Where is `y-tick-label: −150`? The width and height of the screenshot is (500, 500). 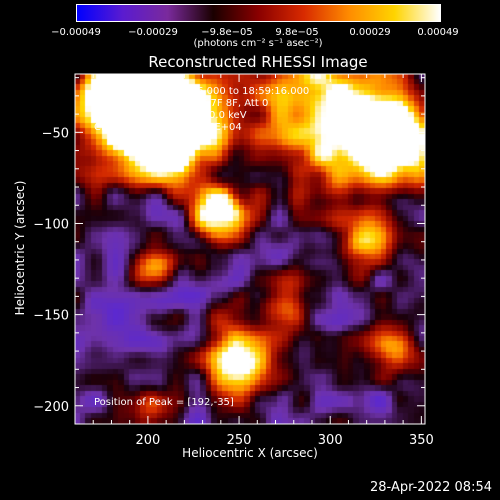
y-tick-label: −150 is located at coordinates (51, 316).